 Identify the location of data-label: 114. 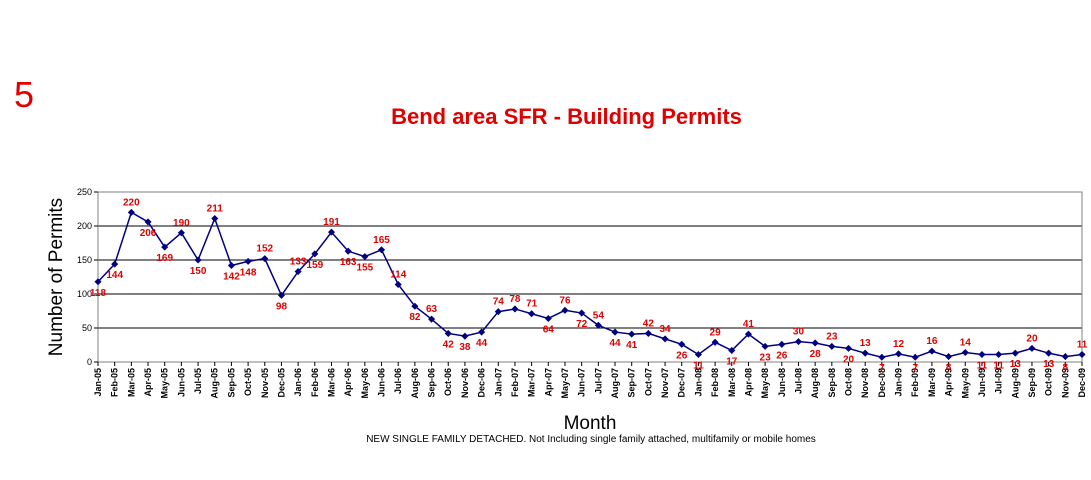
(398, 274).